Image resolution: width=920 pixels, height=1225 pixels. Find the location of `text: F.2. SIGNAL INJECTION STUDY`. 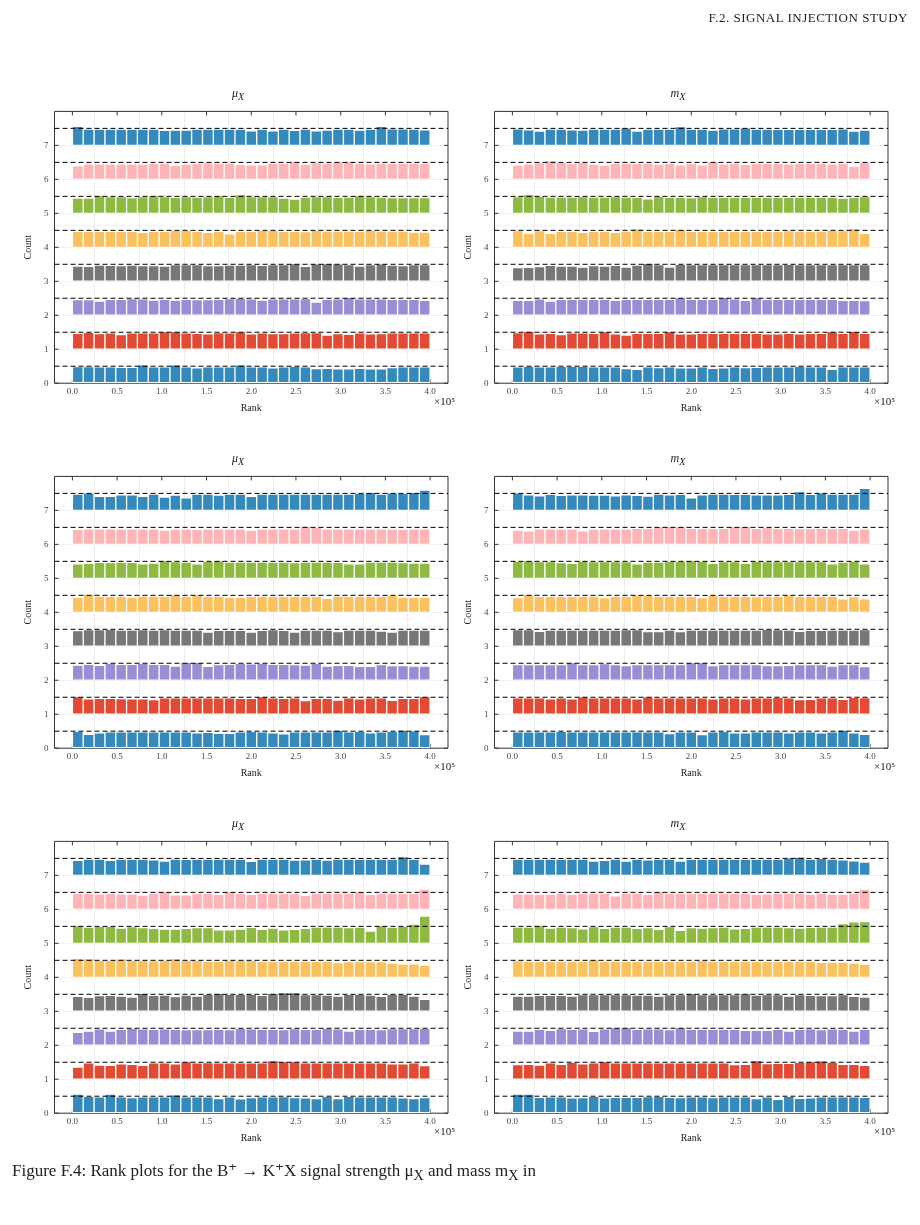

text: F.2. SIGNAL INJECTION STUDY is located at coordinates (808, 18).